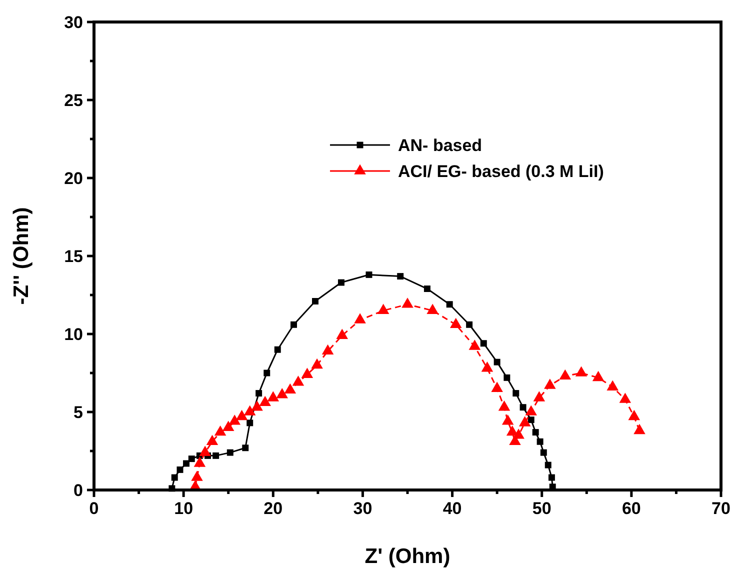 This screenshot has width=731, height=575. Describe the element at coordinates (631, 508) in the screenshot. I see `x-tick-label: 60` at that location.